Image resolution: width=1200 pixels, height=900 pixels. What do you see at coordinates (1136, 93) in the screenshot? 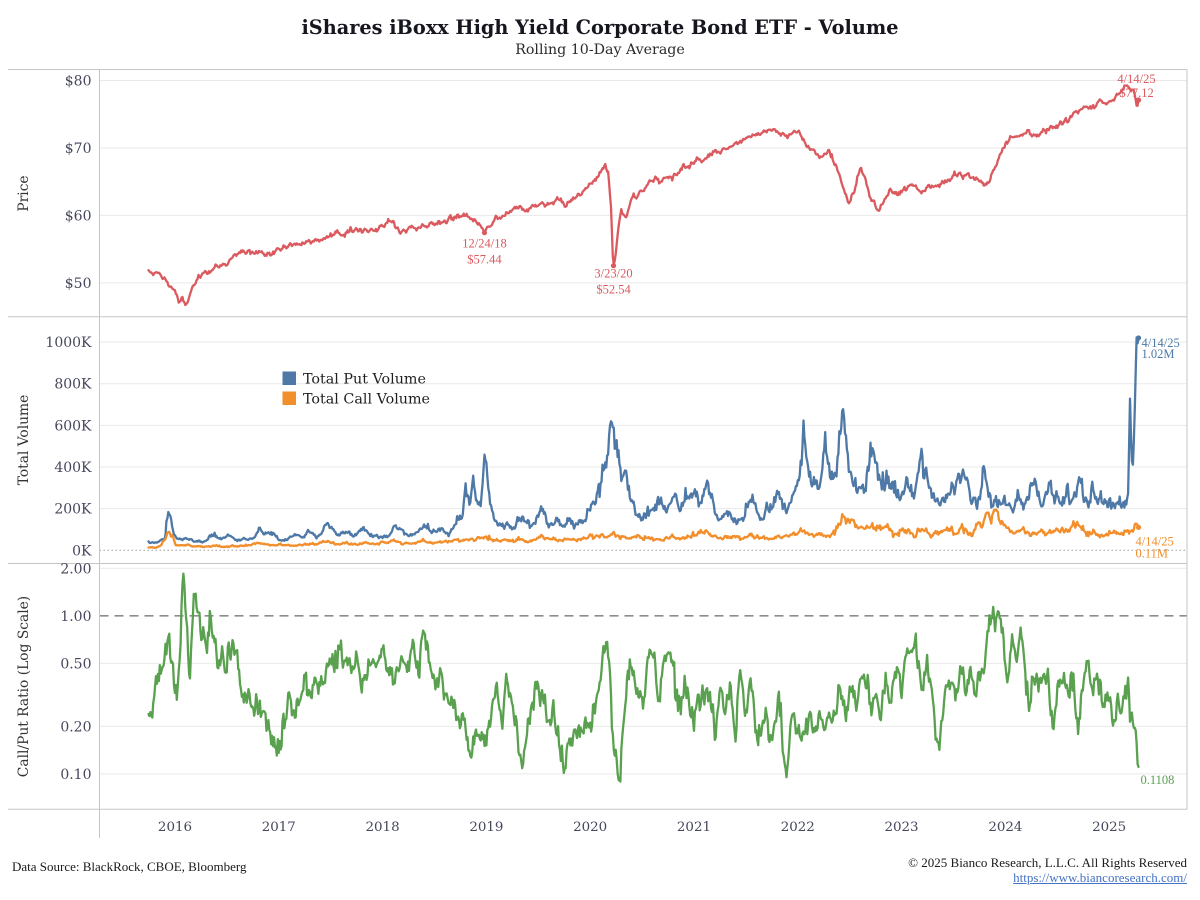
I see `price-annotation: $77.12` at bounding box center [1136, 93].